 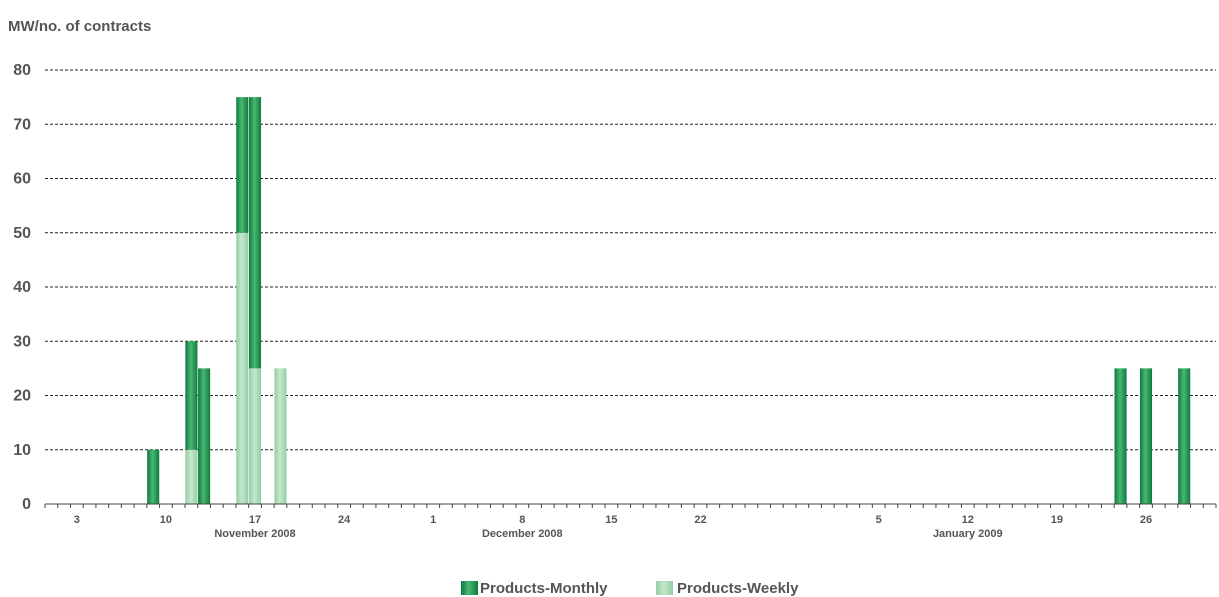 I want to click on legend: Products-Monthly Products-Weekly, so click(x=630, y=588).